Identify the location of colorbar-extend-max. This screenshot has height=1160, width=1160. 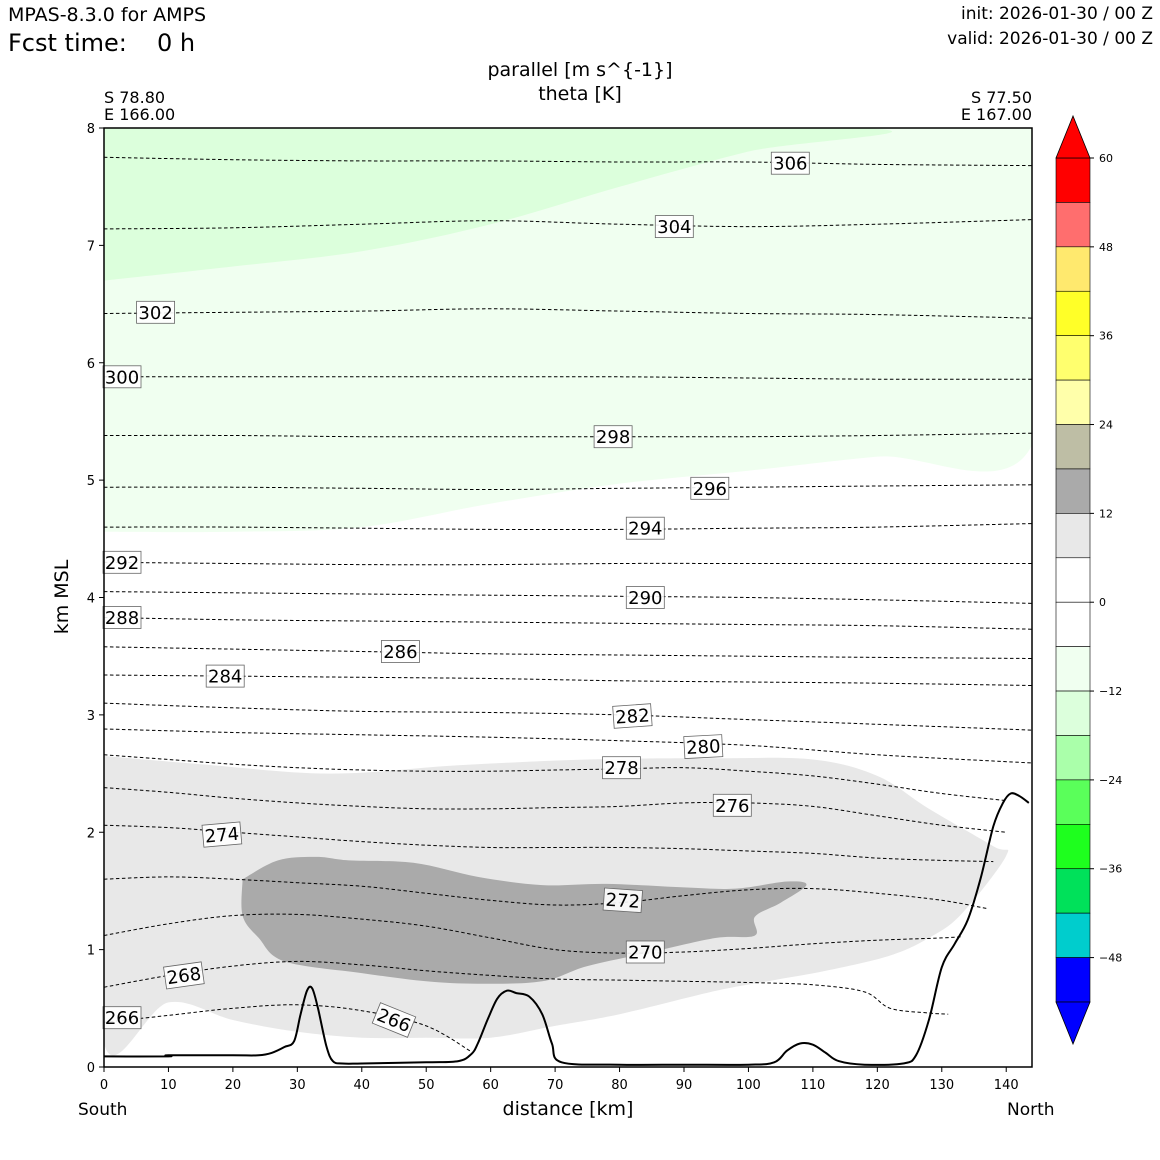
(1073, 136).